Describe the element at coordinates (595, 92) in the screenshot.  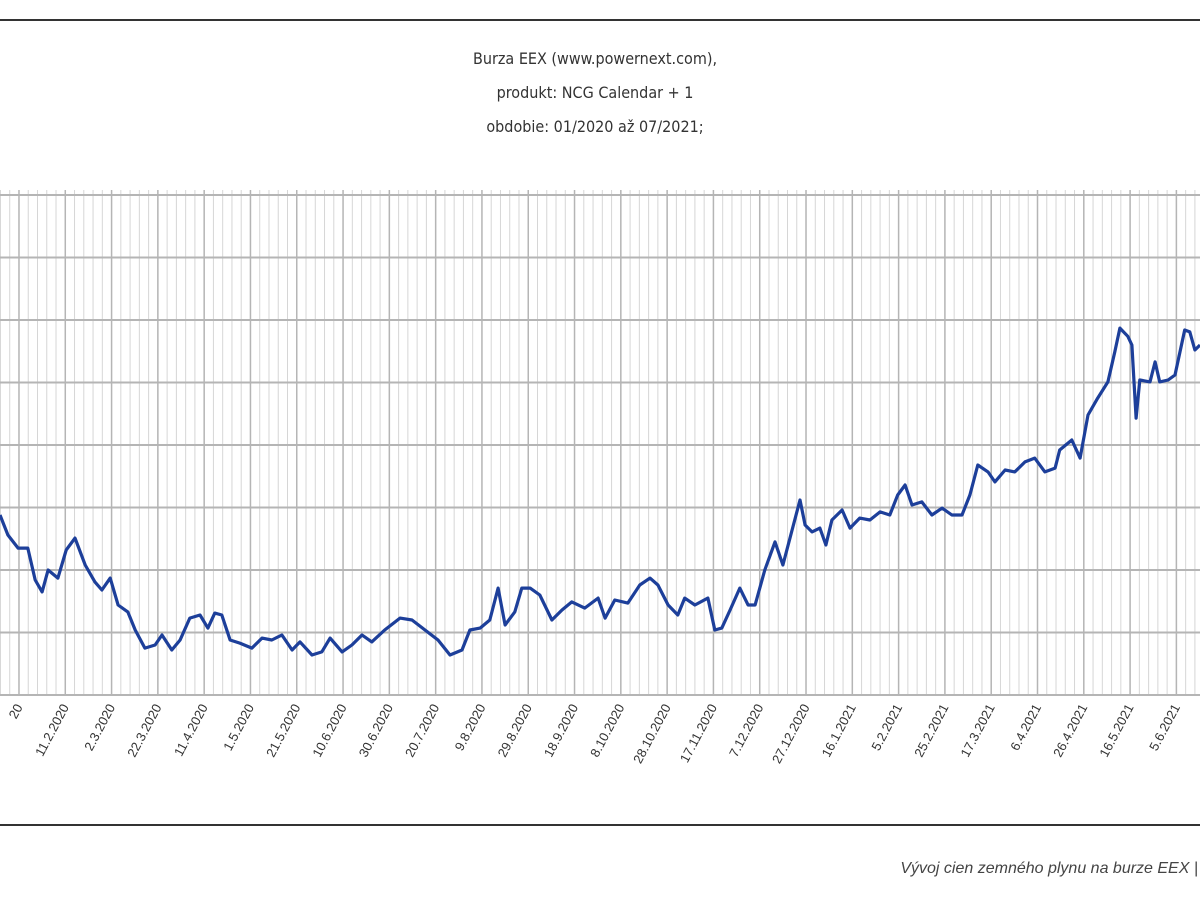
I see `chart-title: produkt: NCG Calendar + 1` at that location.